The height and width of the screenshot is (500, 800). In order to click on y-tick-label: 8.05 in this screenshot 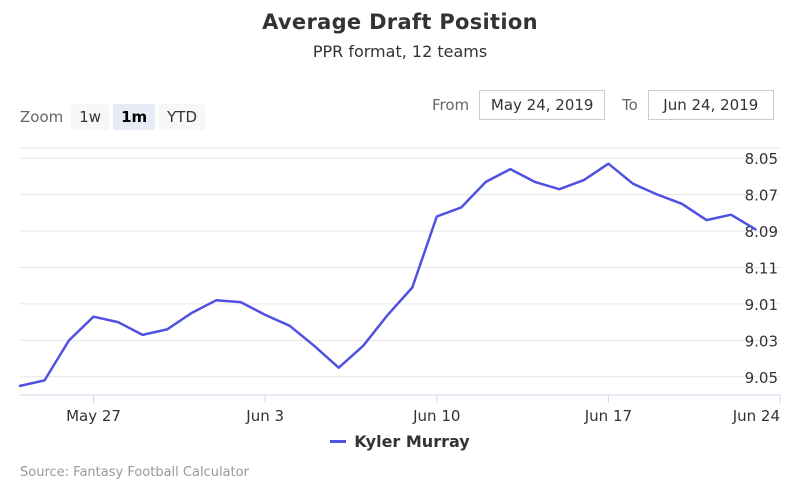, I will do `click(761, 159)`.